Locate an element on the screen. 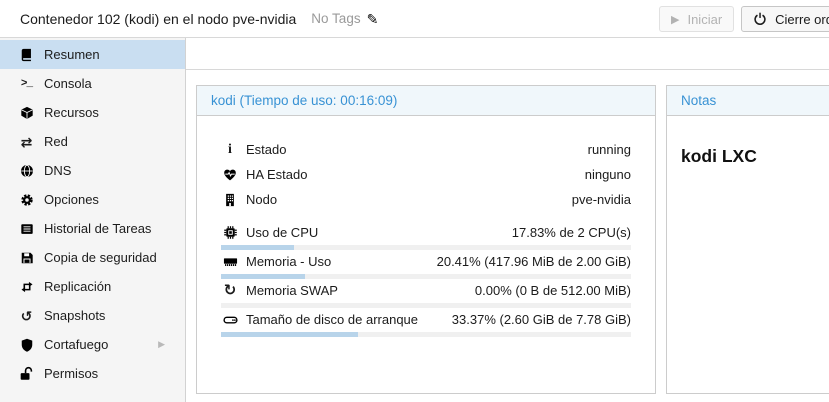 Image resolution: width=829 pixels, height=402 pixels. heartbeat-icon is located at coordinates (230, 175).